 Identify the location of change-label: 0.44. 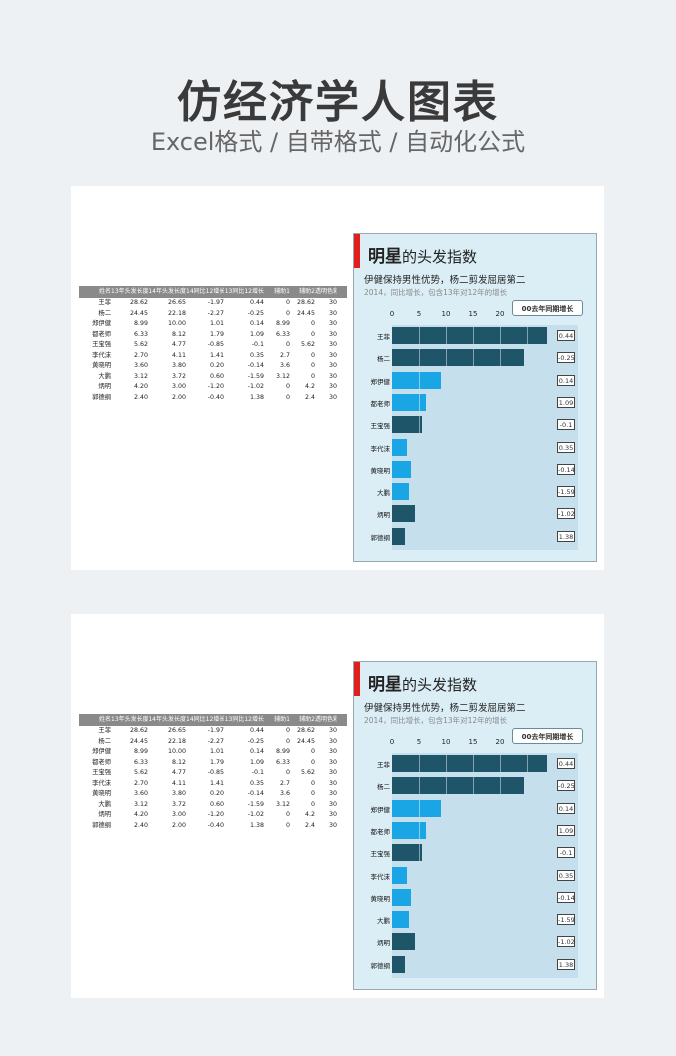
(566, 763).